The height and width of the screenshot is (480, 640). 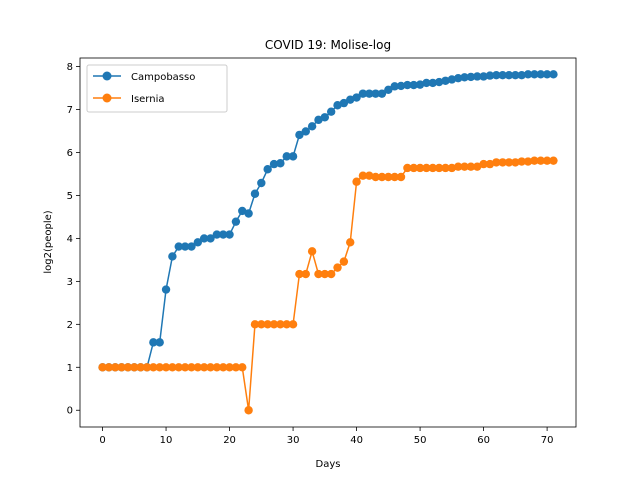 I want to click on legend-marker-isernia, so click(x=107, y=98).